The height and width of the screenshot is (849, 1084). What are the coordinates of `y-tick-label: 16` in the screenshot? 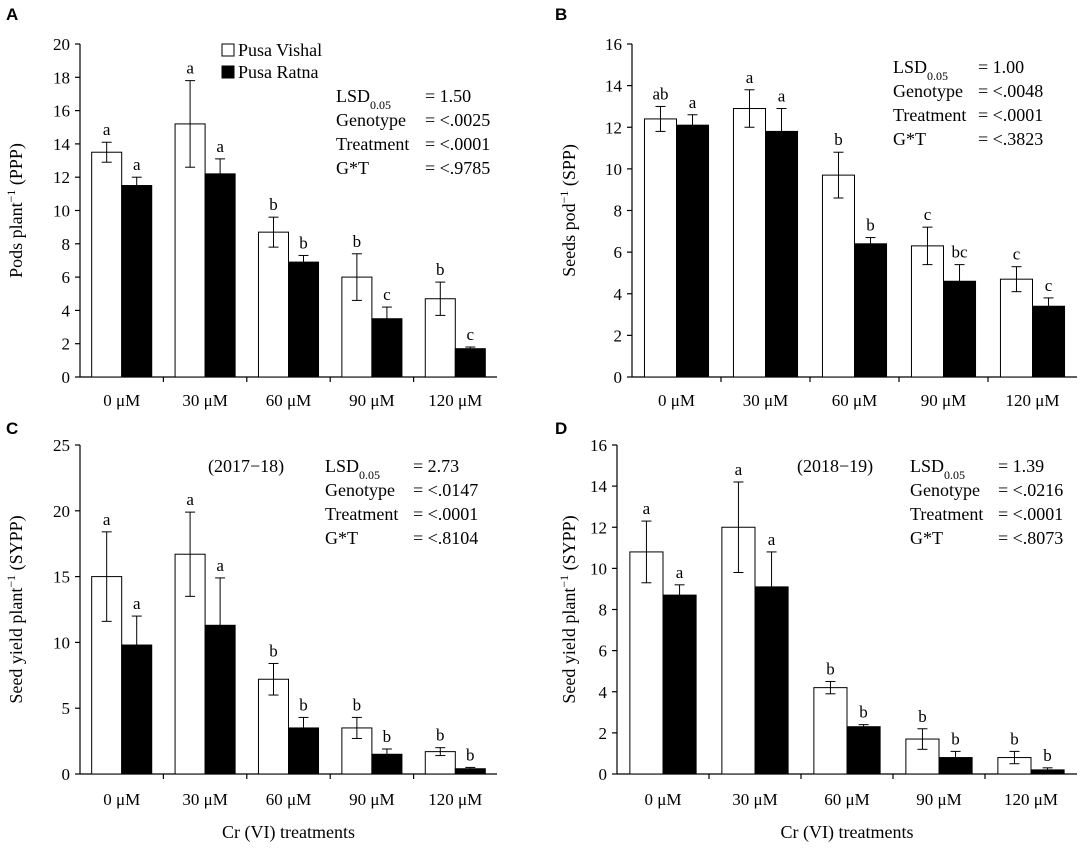 It's located at (61, 111).